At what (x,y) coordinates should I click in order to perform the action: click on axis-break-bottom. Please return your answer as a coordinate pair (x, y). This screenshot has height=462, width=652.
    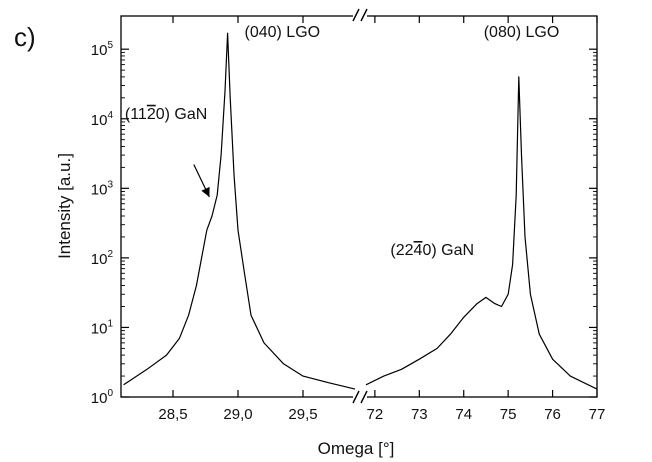
    Looking at the image, I should click on (360, 397).